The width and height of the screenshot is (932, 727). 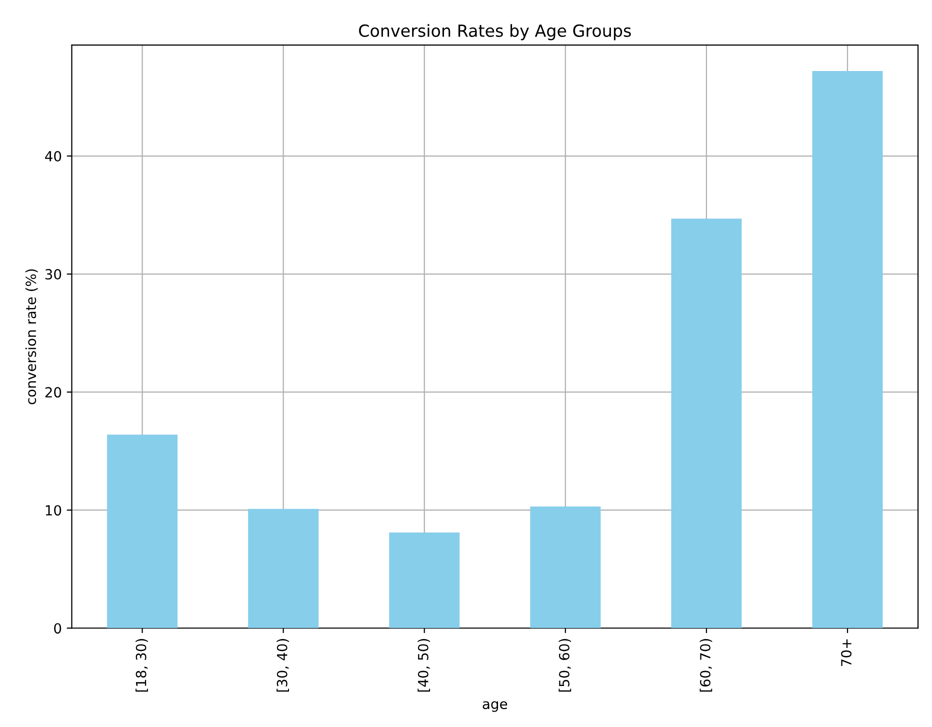 I want to click on y-tick-label: 30, so click(x=53, y=274).